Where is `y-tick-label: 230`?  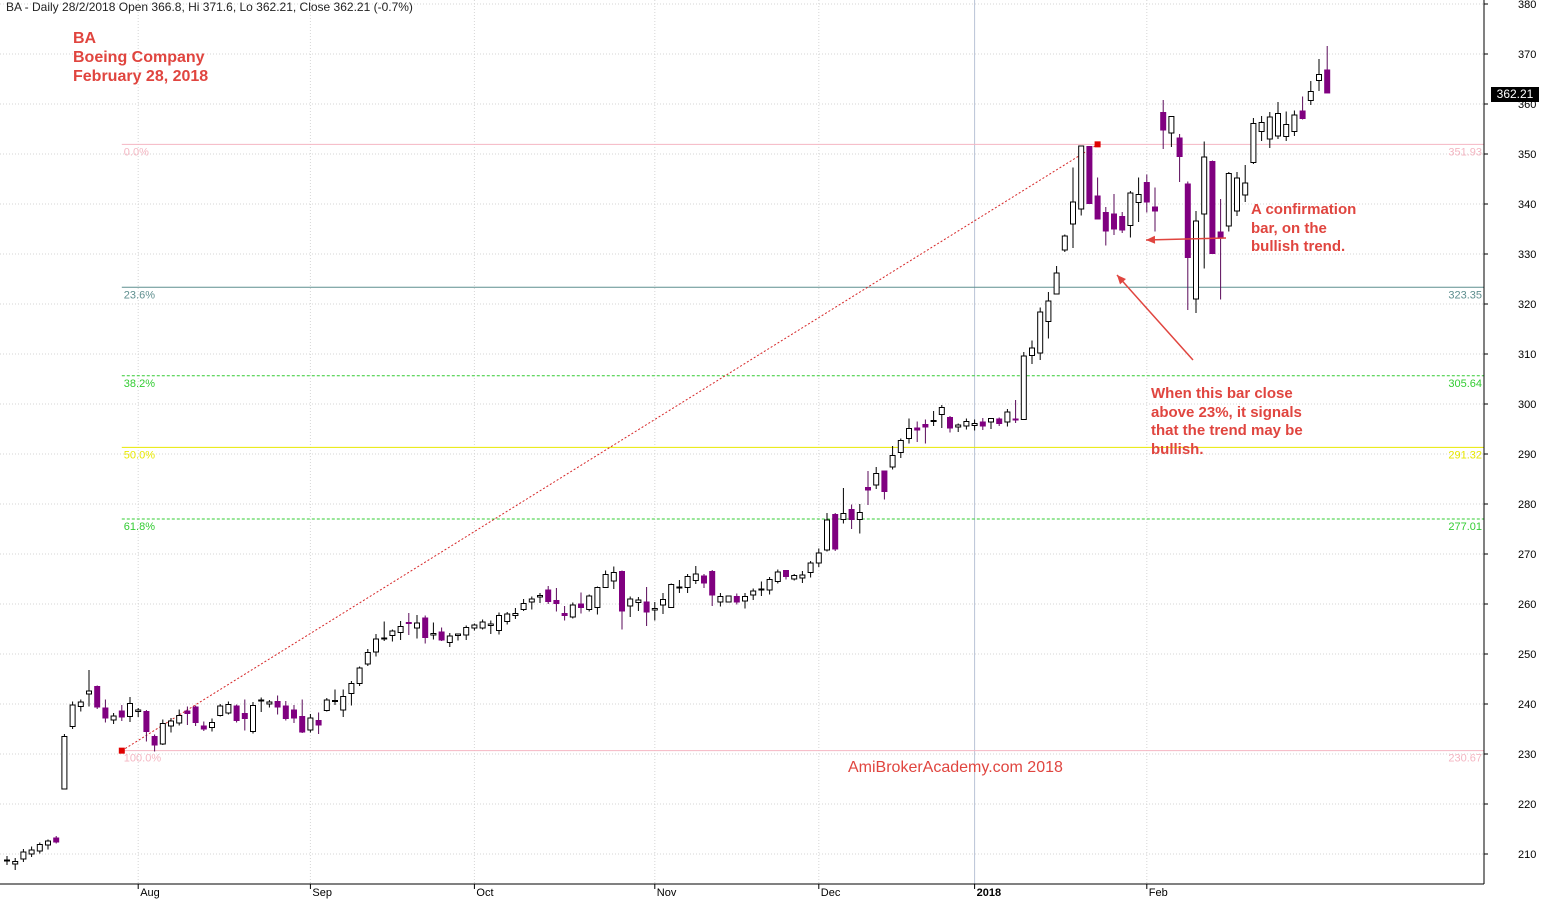
y-tick-label: 230 is located at coordinates (1527, 755).